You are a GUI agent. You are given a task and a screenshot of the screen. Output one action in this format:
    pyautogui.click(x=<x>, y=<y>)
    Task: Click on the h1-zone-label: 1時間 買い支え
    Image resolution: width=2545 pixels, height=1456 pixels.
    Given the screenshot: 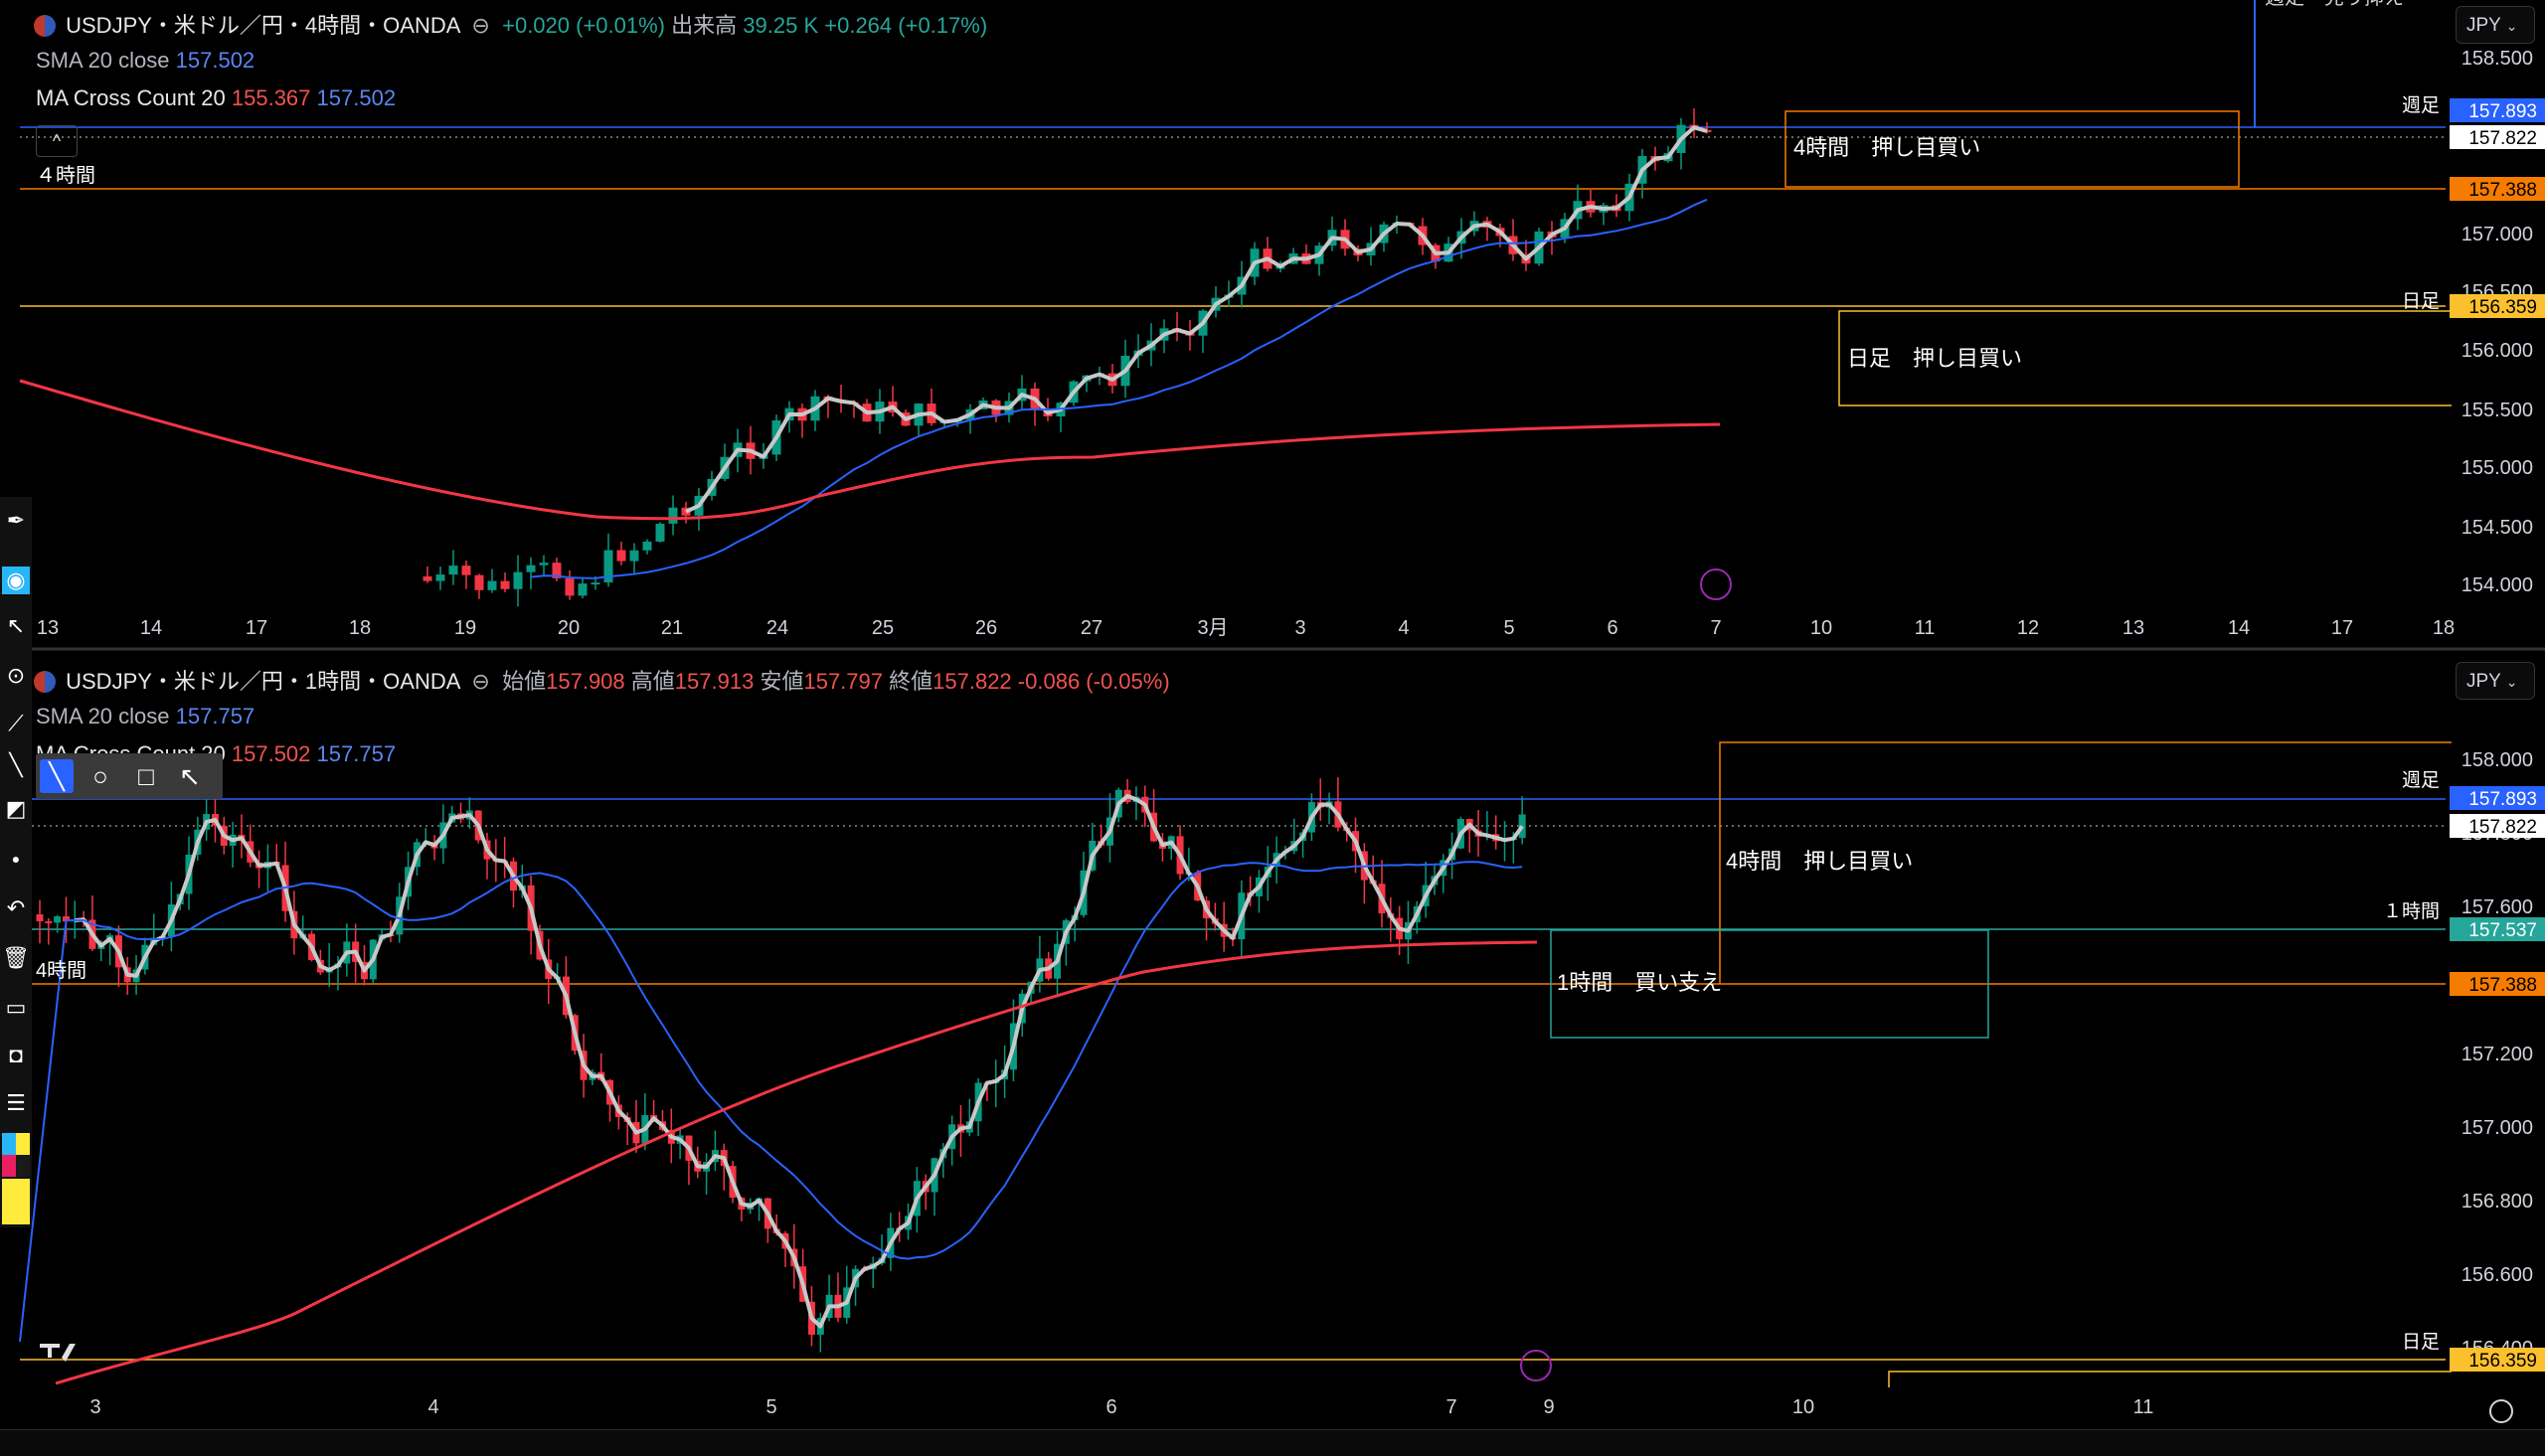 What is the action you would take?
    pyautogui.click(x=1639, y=982)
    